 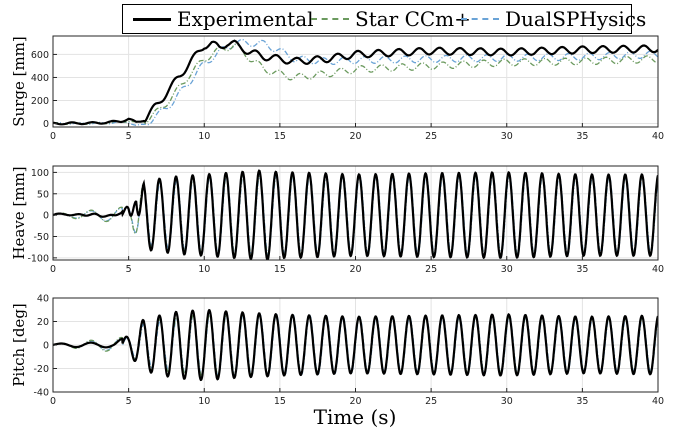 I want to click on legend-label-experimental: Experimental, so click(x=245, y=19).